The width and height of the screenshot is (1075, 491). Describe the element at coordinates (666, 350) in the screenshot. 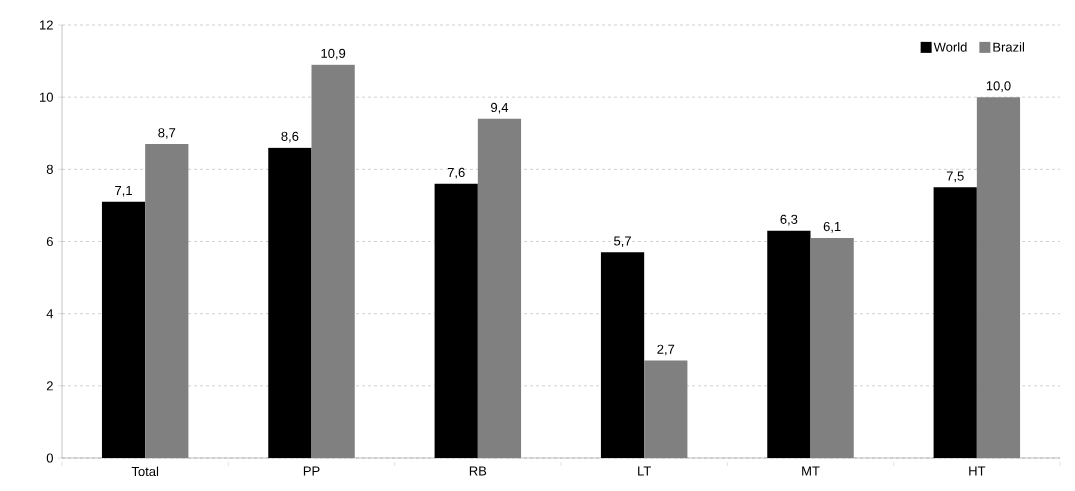

I see `data-label: 2,7` at that location.